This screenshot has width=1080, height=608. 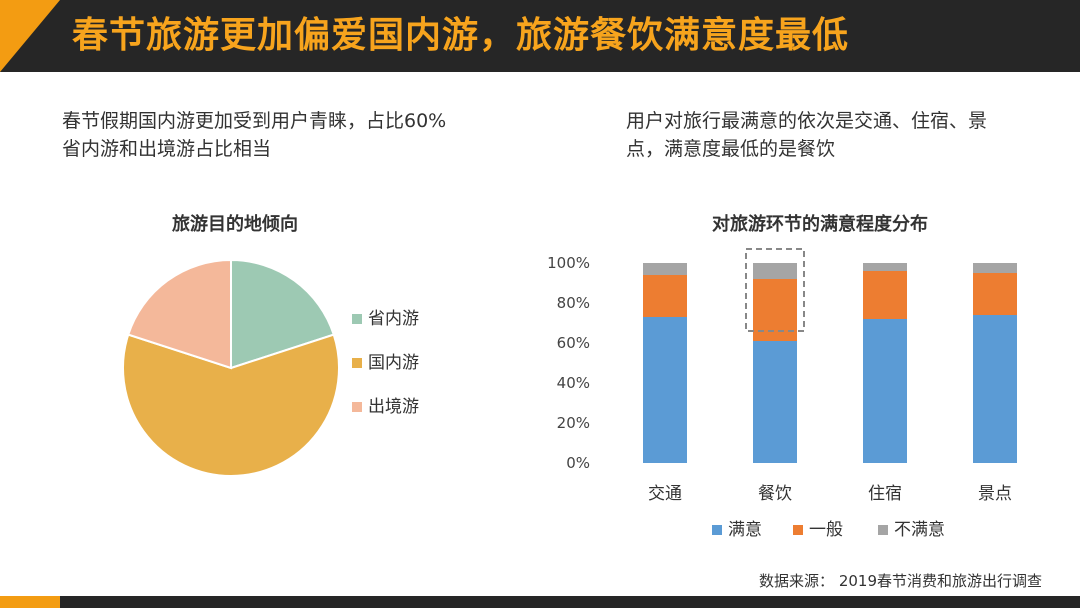 I want to click on pie-legend-label-2: 出境游, so click(x=393, y=407).